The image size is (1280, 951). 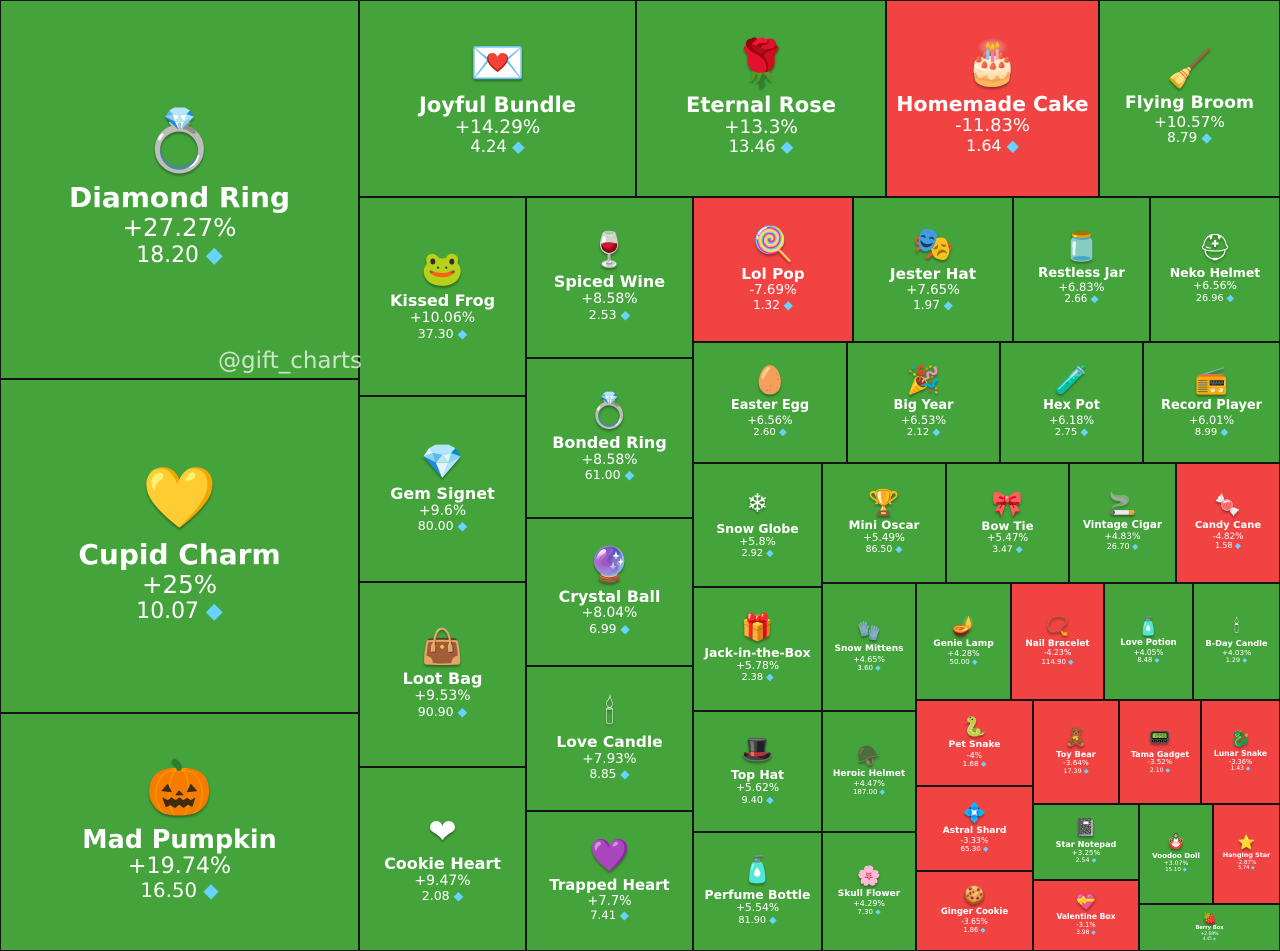 What do you see at coordinates (1160, 752) in the screenshot?
I see `tile-tama-gadget: 📟 Tama Gadget -3.52% 2.10 ◆` at bounding box center [1160, 752].